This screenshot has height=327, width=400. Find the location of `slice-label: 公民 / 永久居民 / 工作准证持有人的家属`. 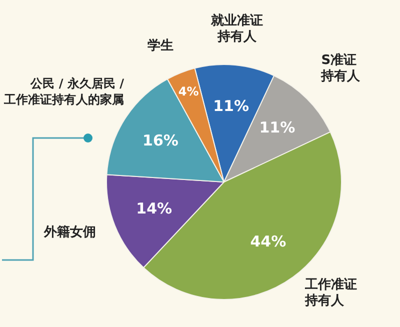

slice-label: 公民 / 永久居民 / 工作准证持有人的家属 is located at coordinates (64, 91).